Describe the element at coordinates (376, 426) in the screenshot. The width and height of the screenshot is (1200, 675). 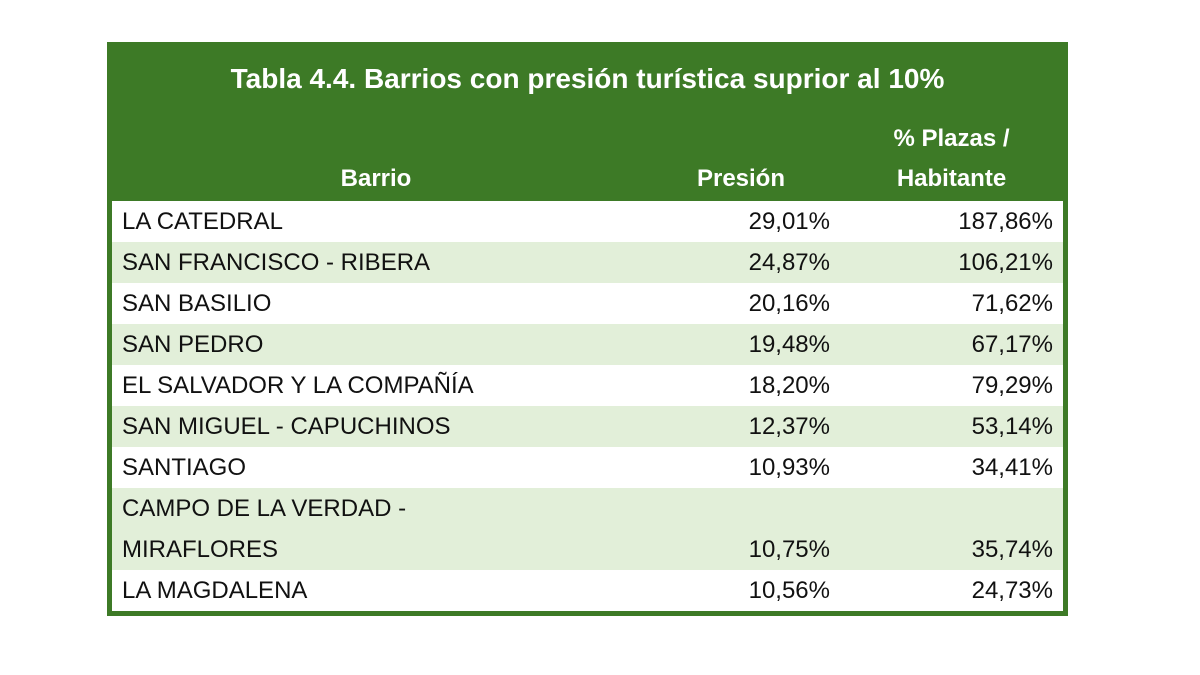
I see `table-cell: SAN MIGUEL - CAPUCHINOS` at that location.